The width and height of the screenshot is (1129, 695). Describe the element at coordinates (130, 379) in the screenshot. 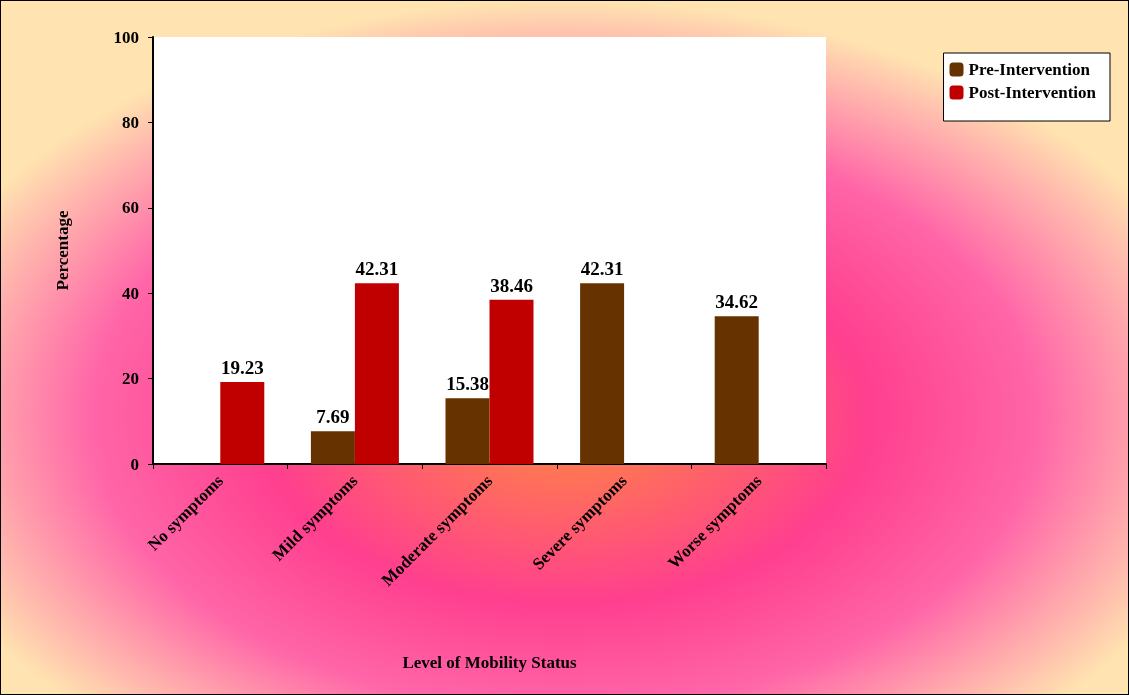

I see `y-tick-label: 20` at that location.